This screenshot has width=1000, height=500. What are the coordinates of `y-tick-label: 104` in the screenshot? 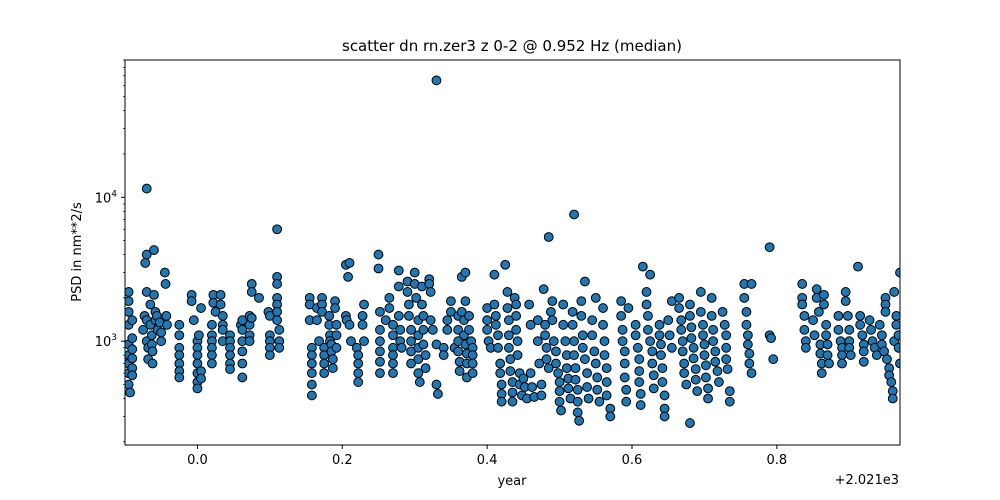 It's located at (106, 197).